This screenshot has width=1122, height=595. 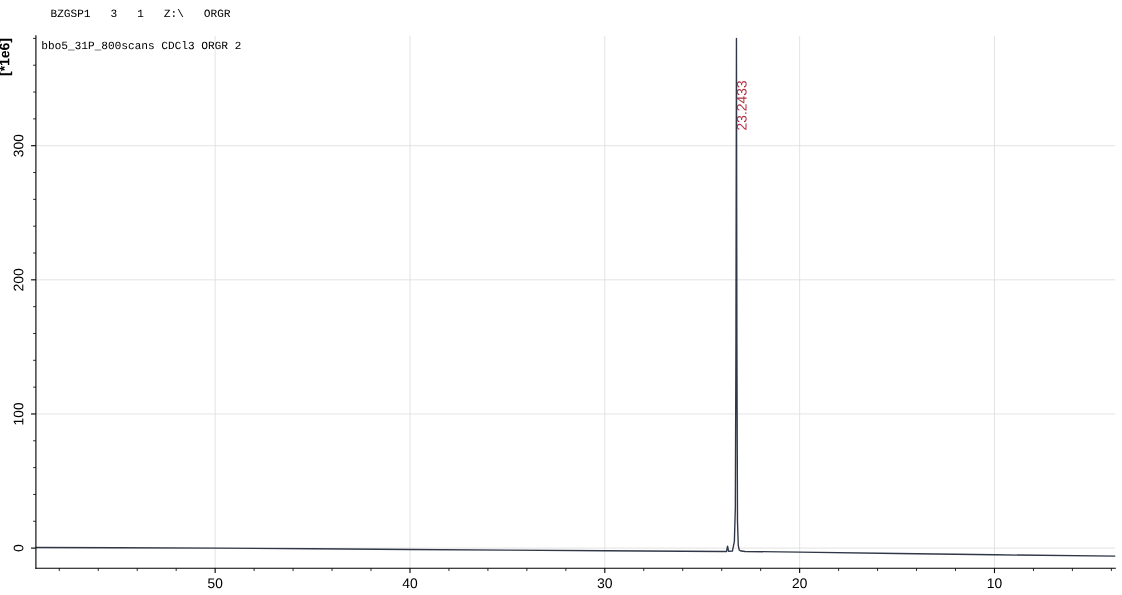 I want to click on x-tick-label: 10, so click(x=994, y=583).